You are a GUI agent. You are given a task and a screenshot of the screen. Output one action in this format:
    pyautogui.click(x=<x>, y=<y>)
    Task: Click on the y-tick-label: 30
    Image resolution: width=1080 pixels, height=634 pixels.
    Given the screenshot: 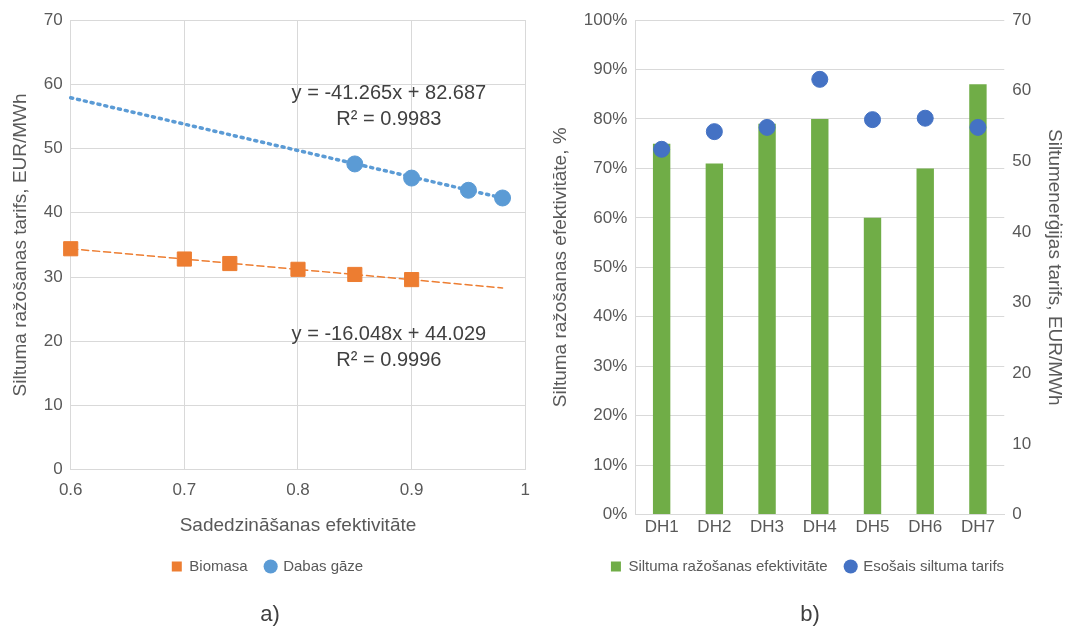 What is the action you would take?
    pyautogui.click(x=53, y=276)
    